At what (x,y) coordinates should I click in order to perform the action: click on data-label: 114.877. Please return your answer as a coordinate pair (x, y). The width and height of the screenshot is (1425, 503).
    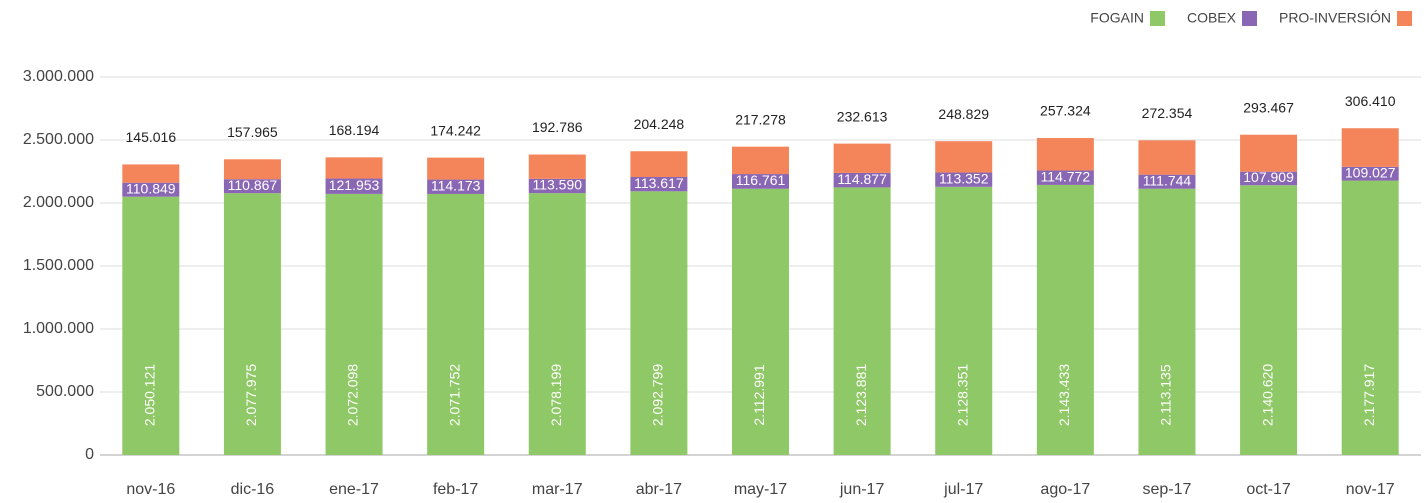
    Looking at the image, I should click on (862, 179).